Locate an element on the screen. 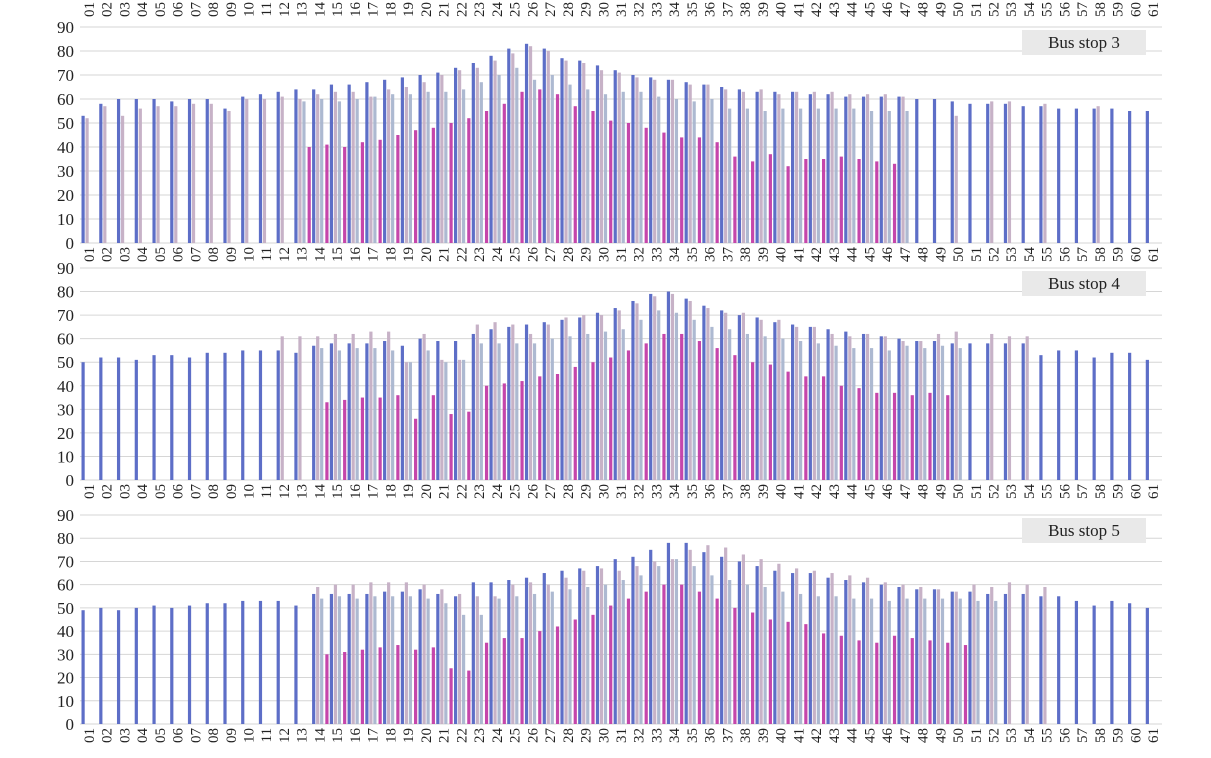  legend-label: Bus stop 3 is located at coordinates (1084, 42).